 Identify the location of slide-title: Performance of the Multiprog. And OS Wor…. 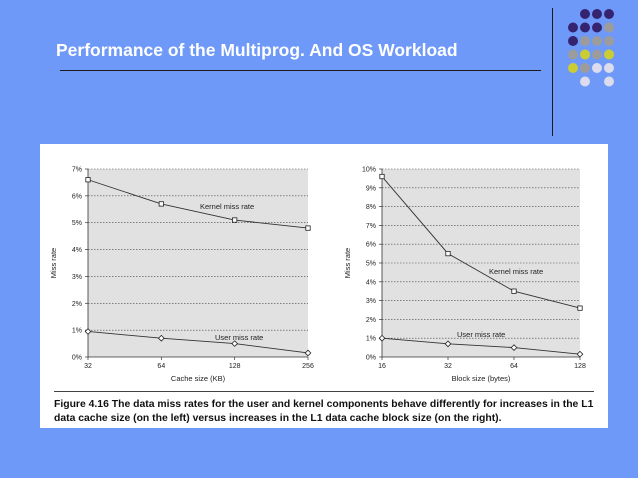
(257, 50).